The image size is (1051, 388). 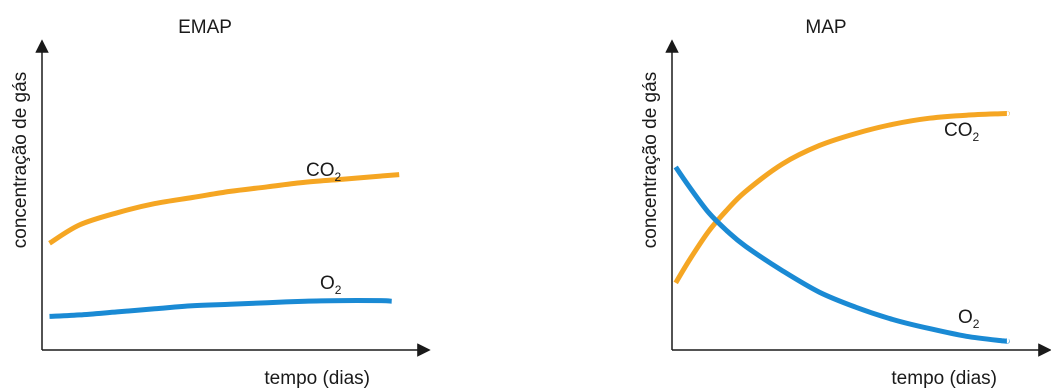 I want to click on series-line-map-co2, so click(x=841, y=198).